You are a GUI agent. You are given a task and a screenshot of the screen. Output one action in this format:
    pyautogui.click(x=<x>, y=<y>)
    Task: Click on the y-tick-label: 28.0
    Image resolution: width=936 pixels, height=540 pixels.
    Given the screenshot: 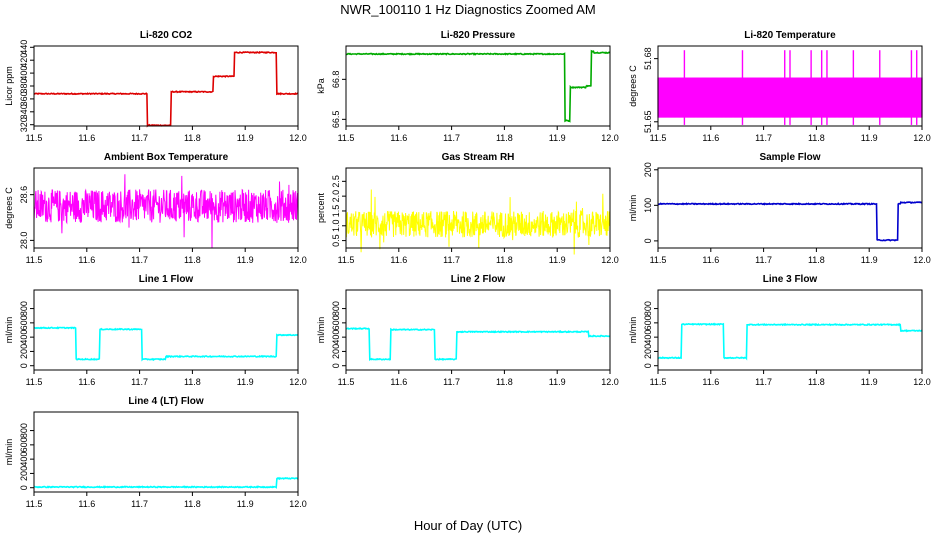 What is the action you would take?
    pyautogui.click(x=24, y=241)
    